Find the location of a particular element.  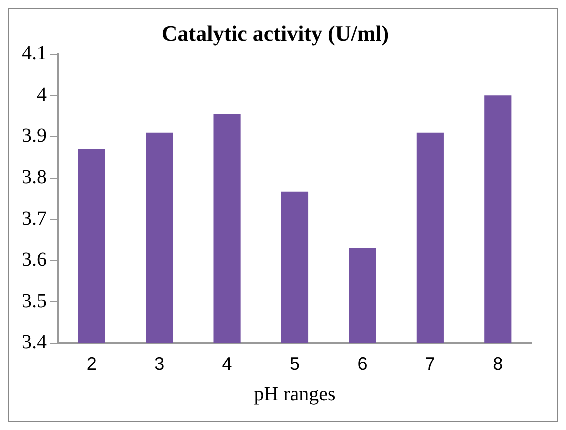

x-tick-label: 8 is located at coordinates (498, 364).